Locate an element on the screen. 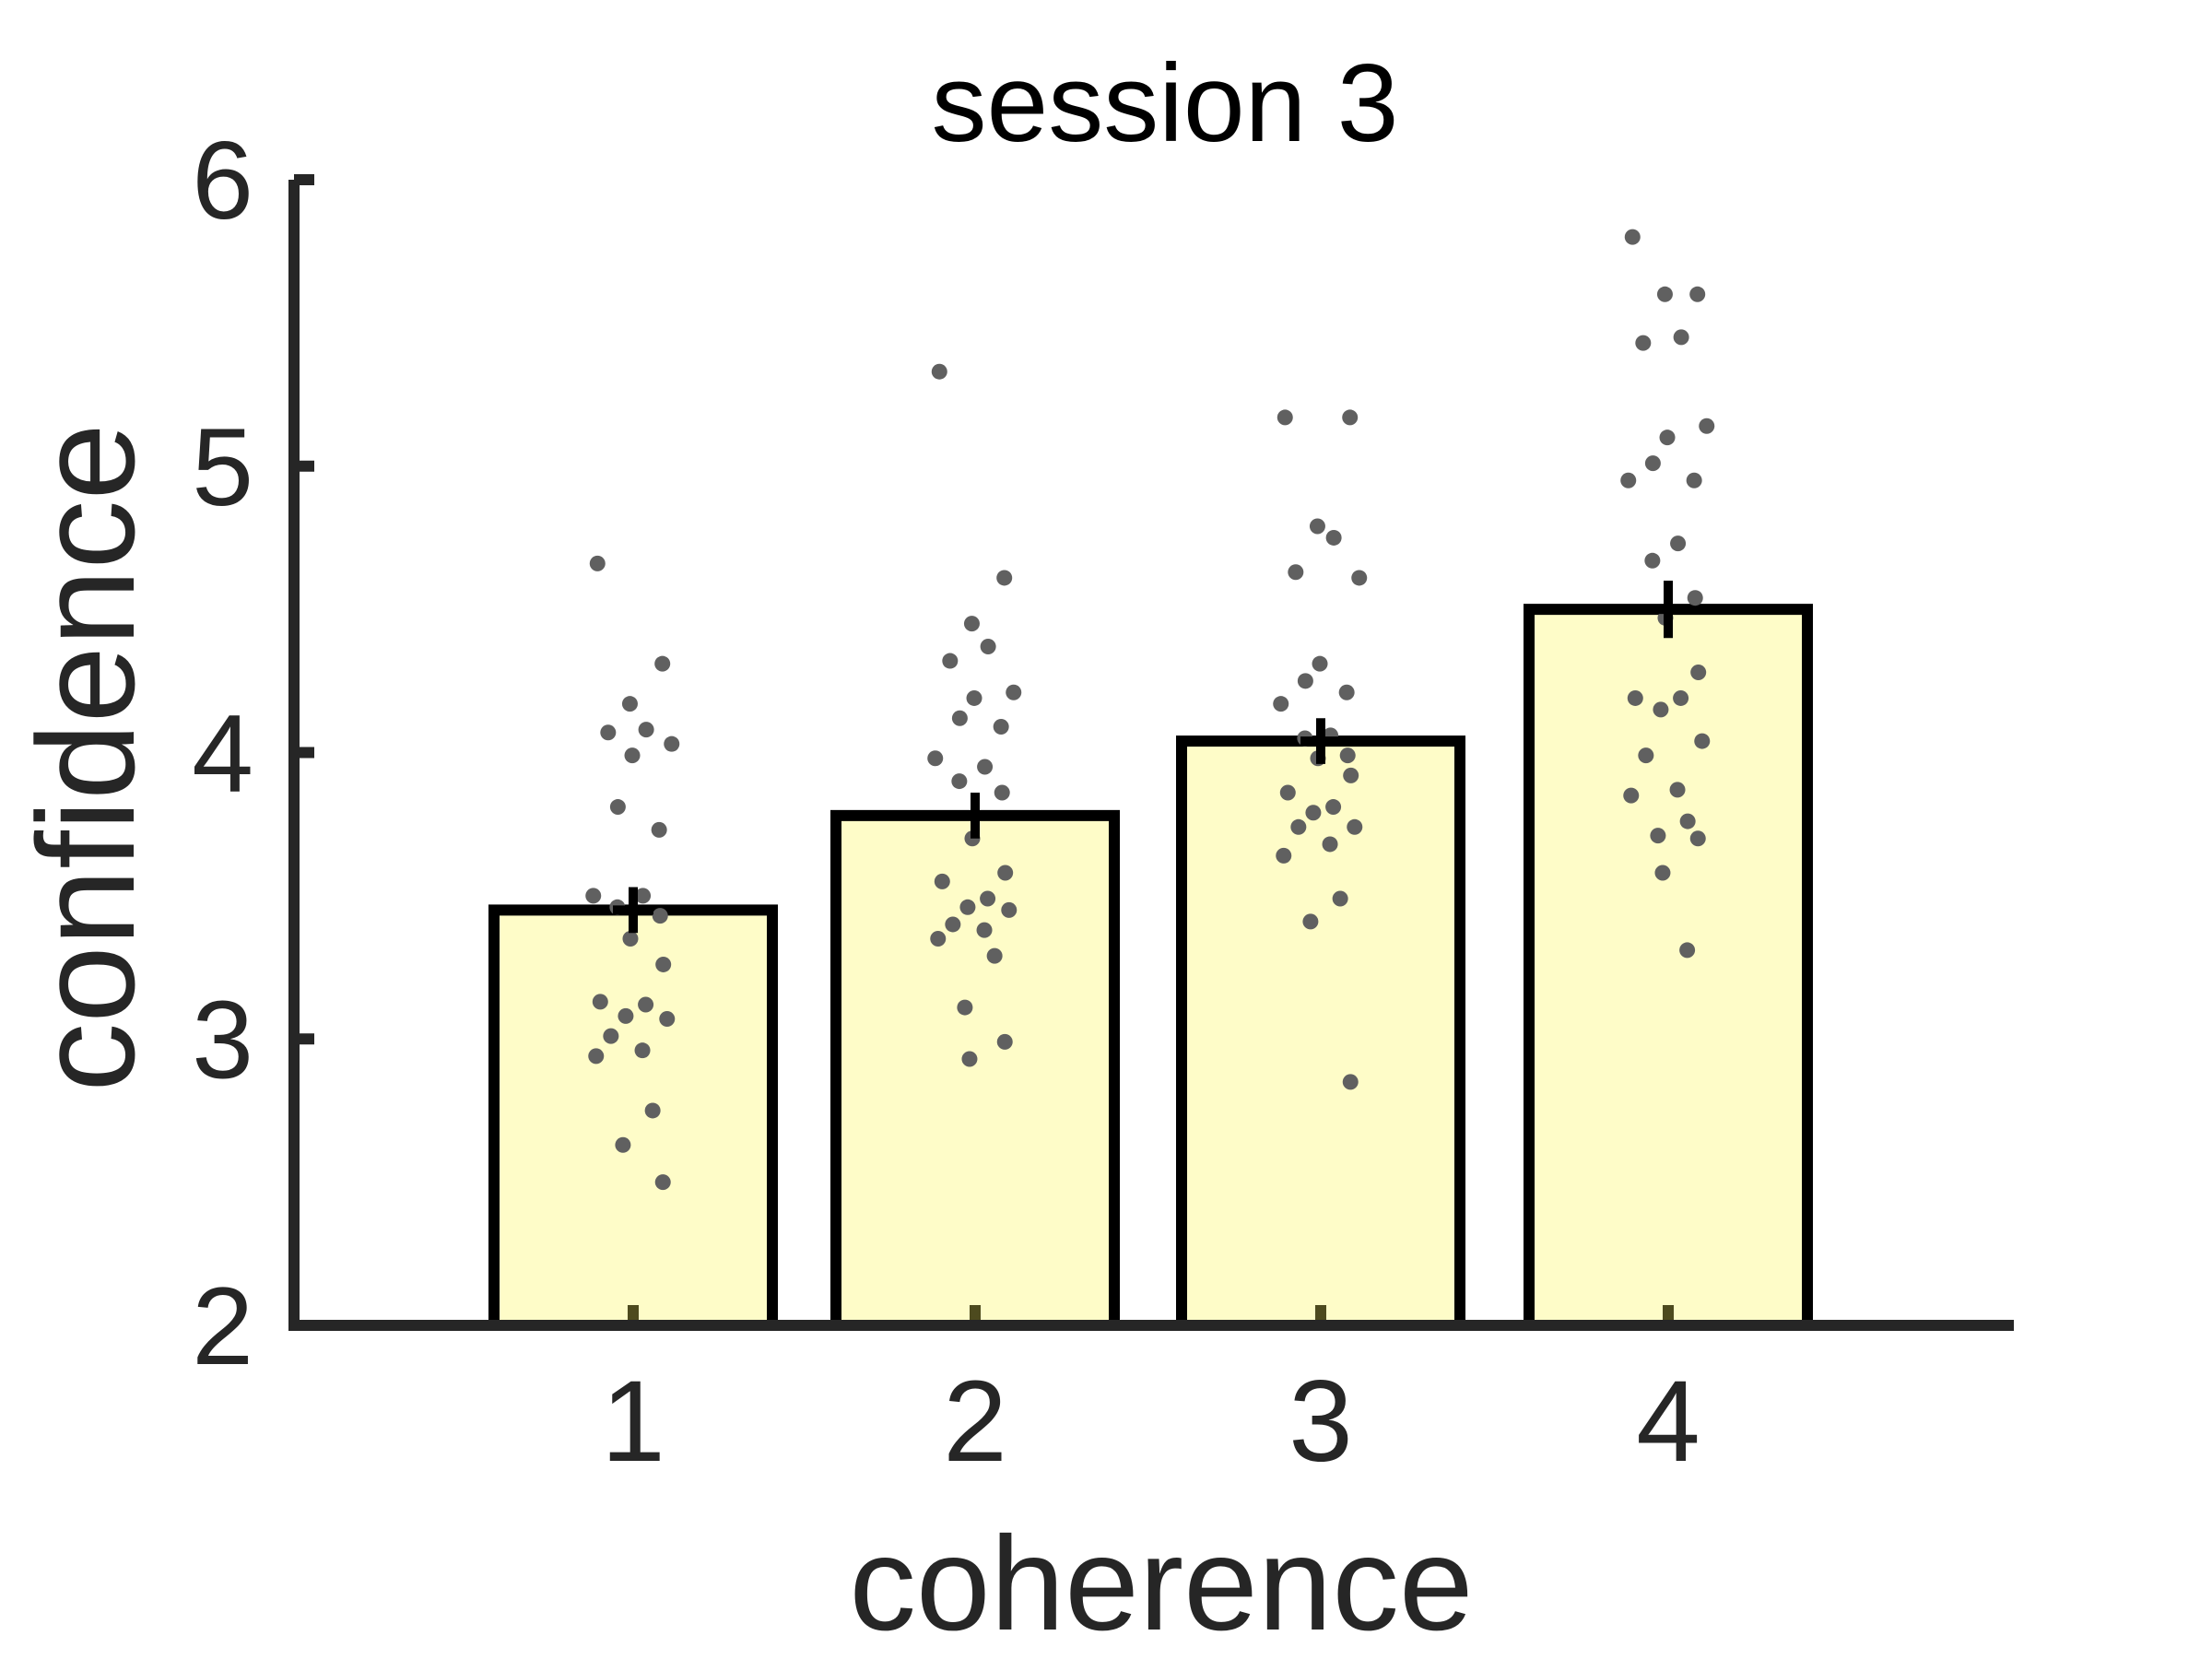  chart-title: session 3 is located at coordinates (1165, 103).